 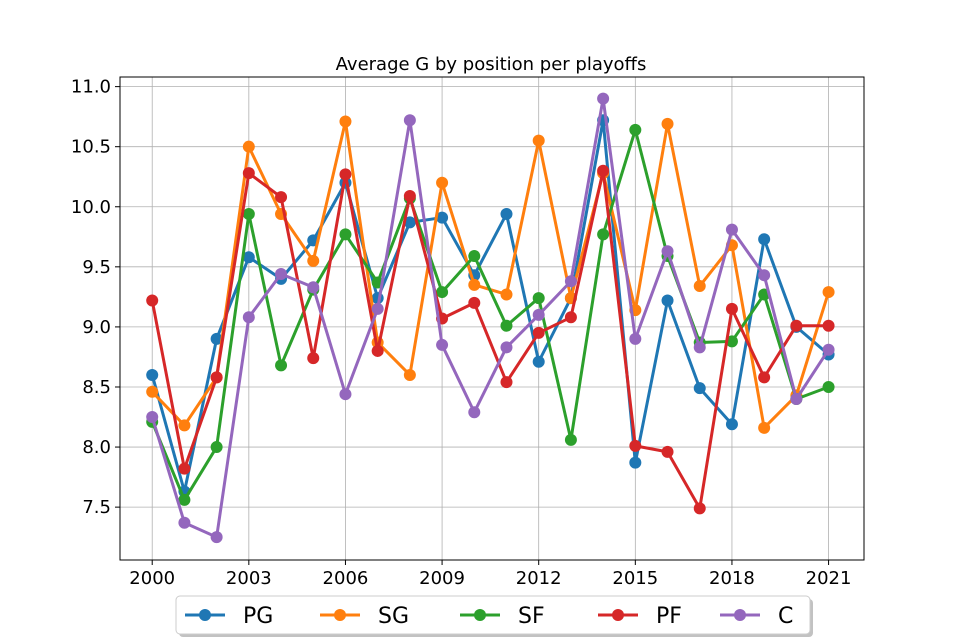 I want to click on legend-label-pg: PG, so click(x=258, y=616).